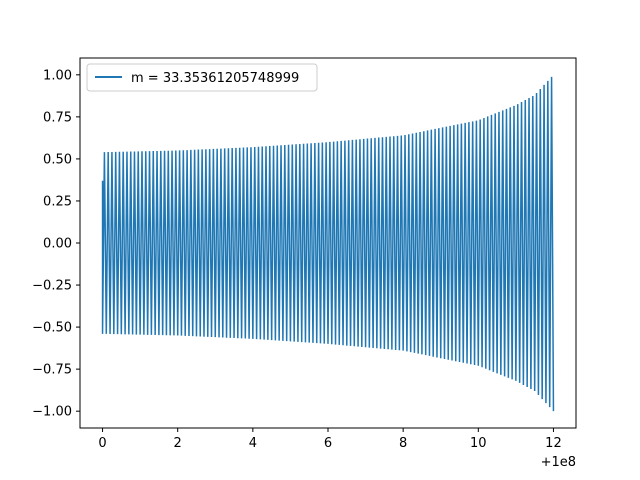 Image resolution: width=640 pixels, height=480 pixels. Describe the element at coordinates (52, 328) in the screenshot. I see `y-tick-label: −0.50` at that location.